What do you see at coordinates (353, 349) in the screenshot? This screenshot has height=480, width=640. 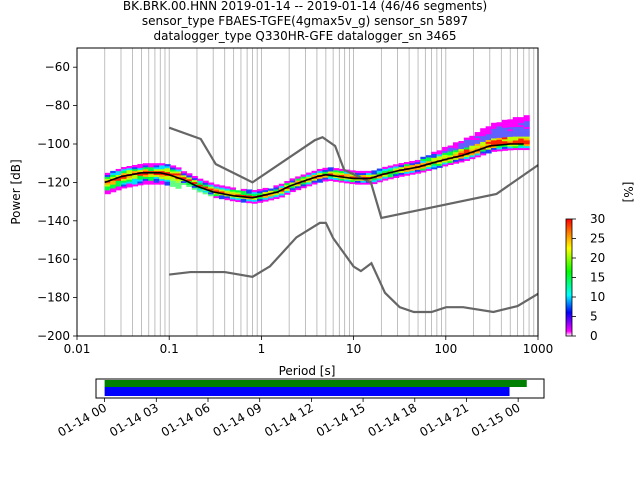 I see `x-tick-label: 10` at bounding box center [353, 349].